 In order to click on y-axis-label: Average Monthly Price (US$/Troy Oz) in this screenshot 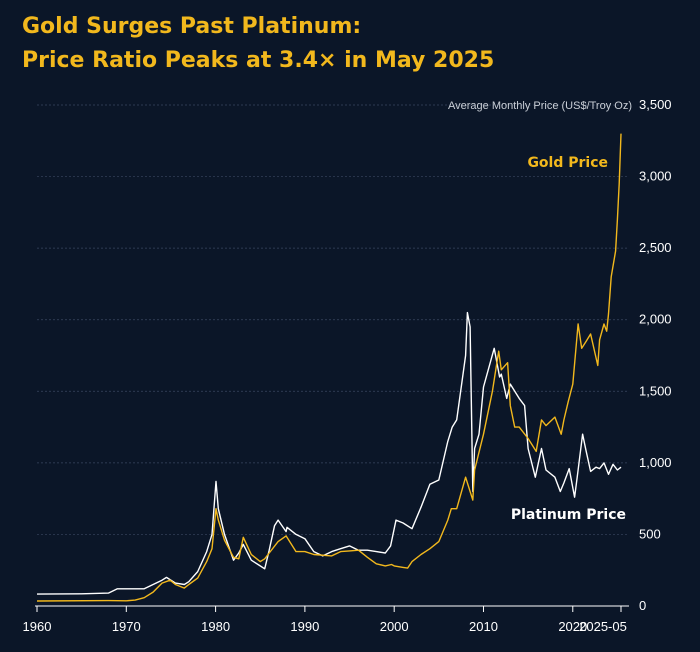, I will do `click(540, 106)`.